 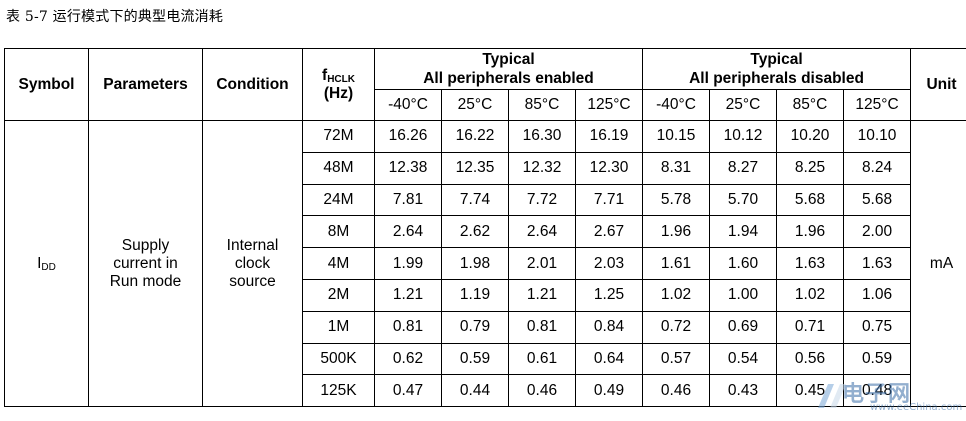 I want to click on parameters-line: Supply, so click(x=145, y=245).